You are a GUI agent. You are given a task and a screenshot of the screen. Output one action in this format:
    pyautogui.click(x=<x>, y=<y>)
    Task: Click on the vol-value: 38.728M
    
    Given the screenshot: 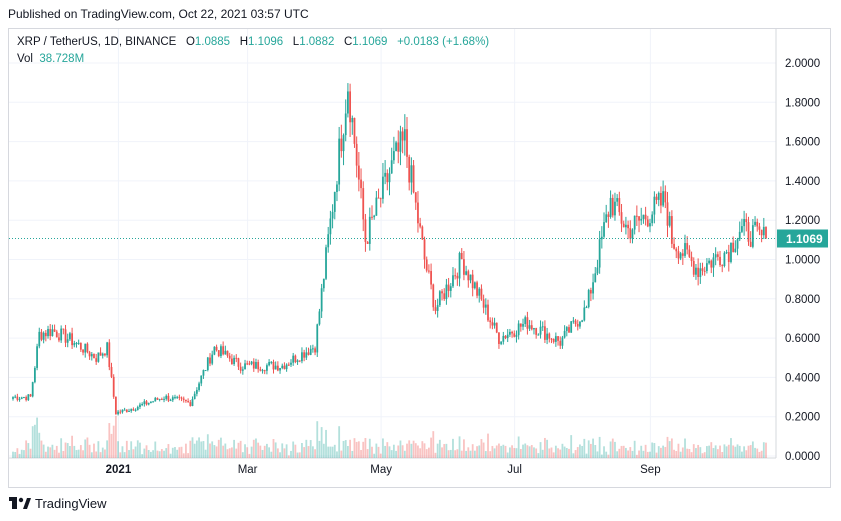 What is the action you would take?
    pyautogui.click(x=62, y=59)
    